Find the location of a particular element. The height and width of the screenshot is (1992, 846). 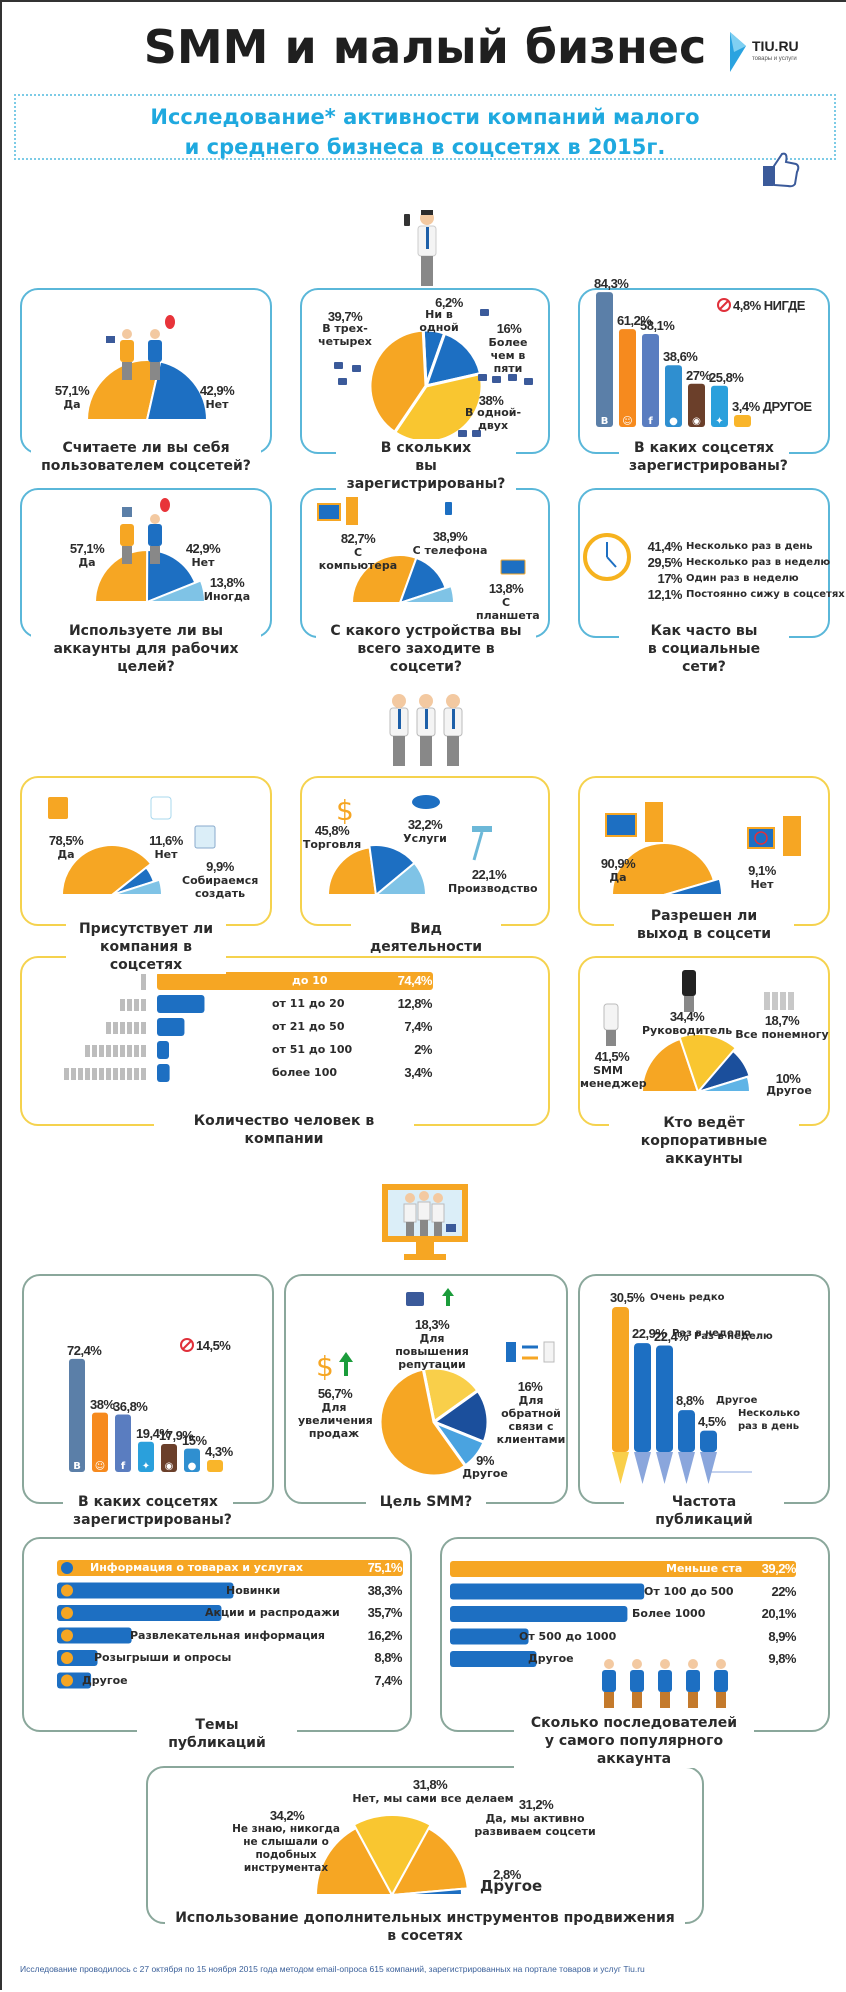

team-icon is located at coordinates (205, 837).